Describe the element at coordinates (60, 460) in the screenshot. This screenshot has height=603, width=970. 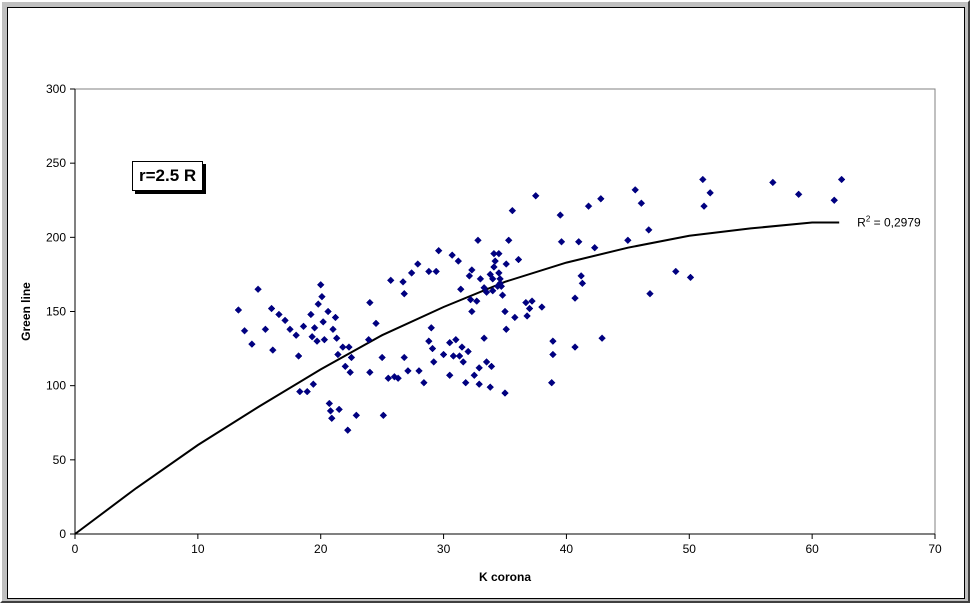
I see `y-tick-label: 50` at that location.